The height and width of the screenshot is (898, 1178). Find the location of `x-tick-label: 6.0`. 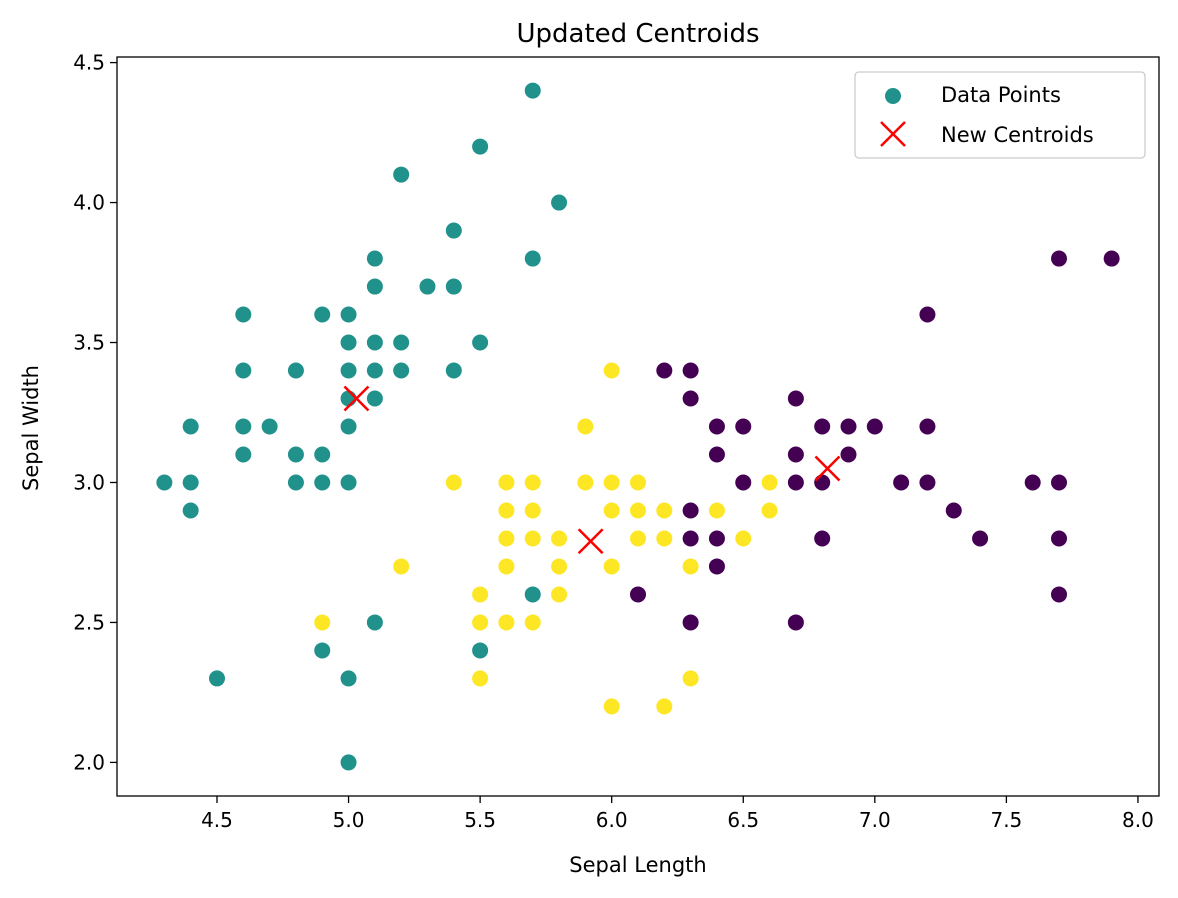

x-tick-label: 6.0 is located at coordinates (612, 820).